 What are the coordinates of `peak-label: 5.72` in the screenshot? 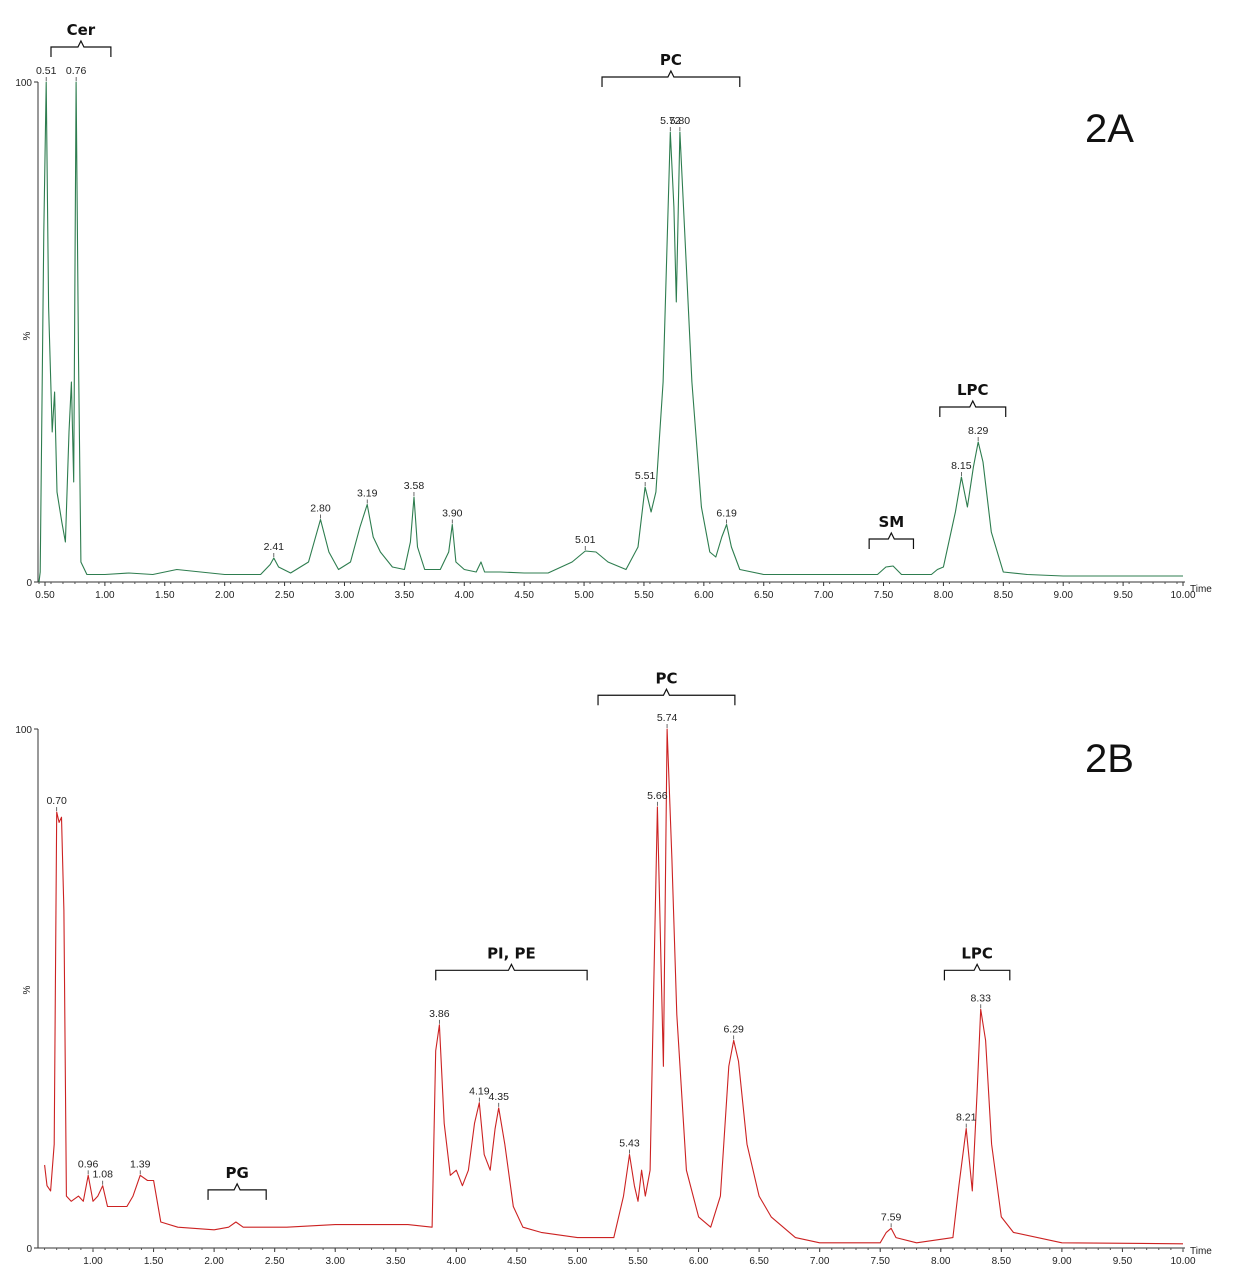 It's located at (670, 121).